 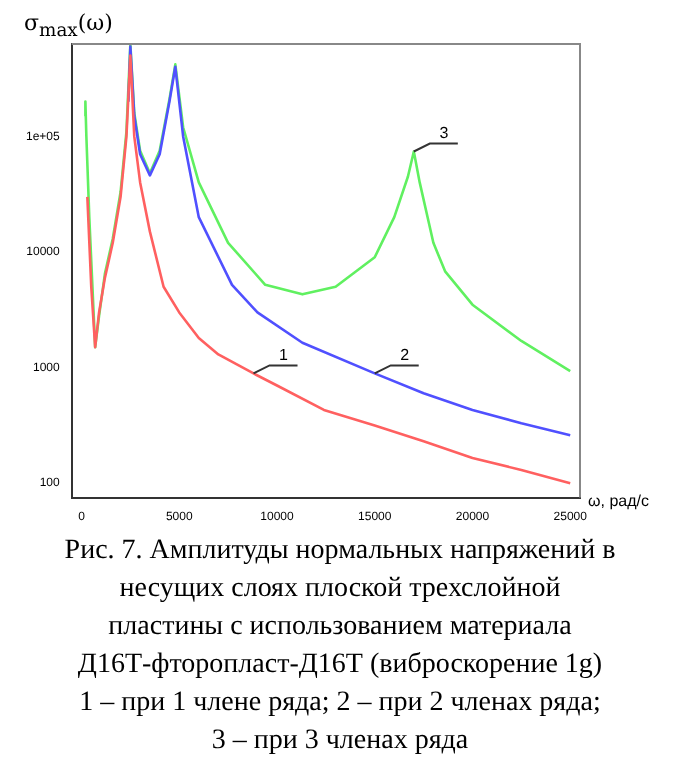 What do you see at coordinates (68, 26) in the screenshot?
I see `y-axis-title: σ$_{max}$(ω)` at bounding box center [68, 26].